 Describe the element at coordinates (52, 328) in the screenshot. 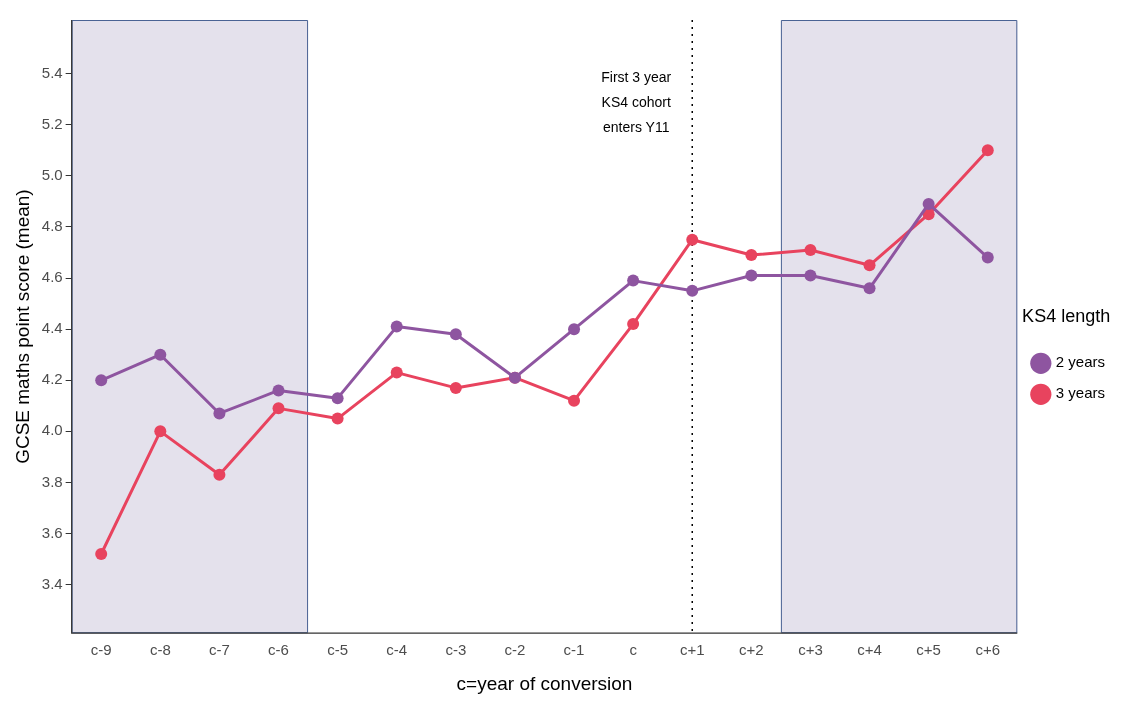

I see `y-tick-label: 4.4` at that location.